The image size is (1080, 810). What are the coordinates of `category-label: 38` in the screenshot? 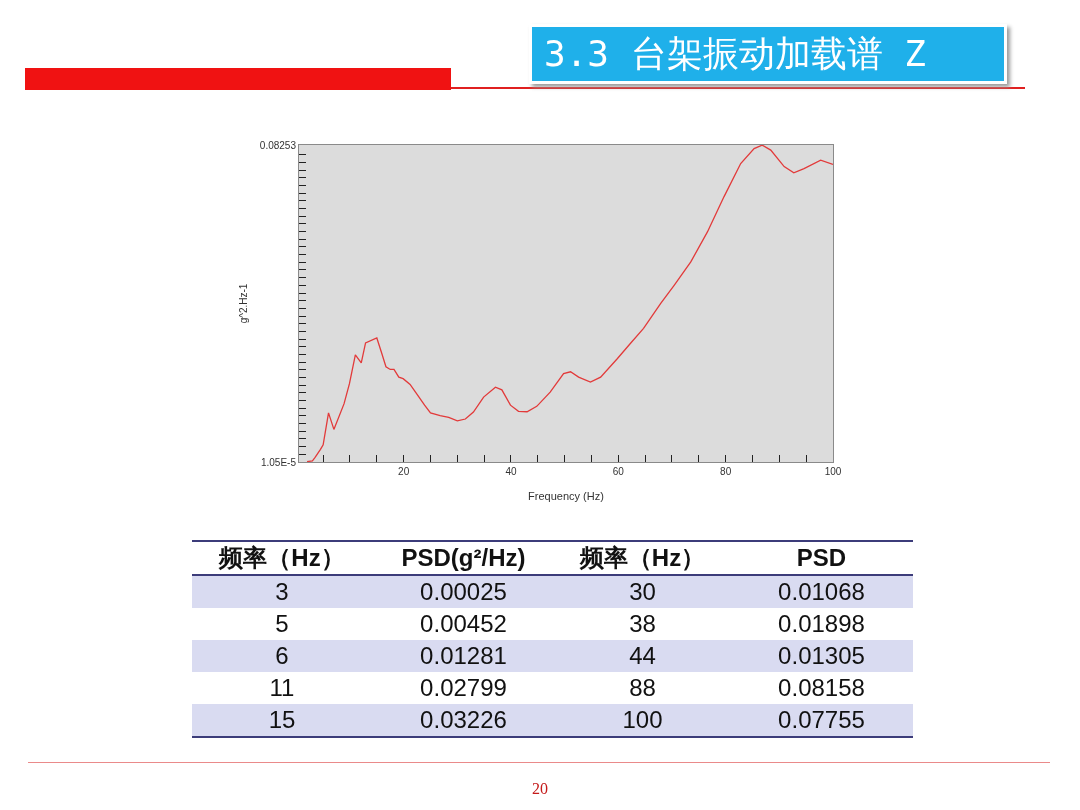 It's located at (642, 624).